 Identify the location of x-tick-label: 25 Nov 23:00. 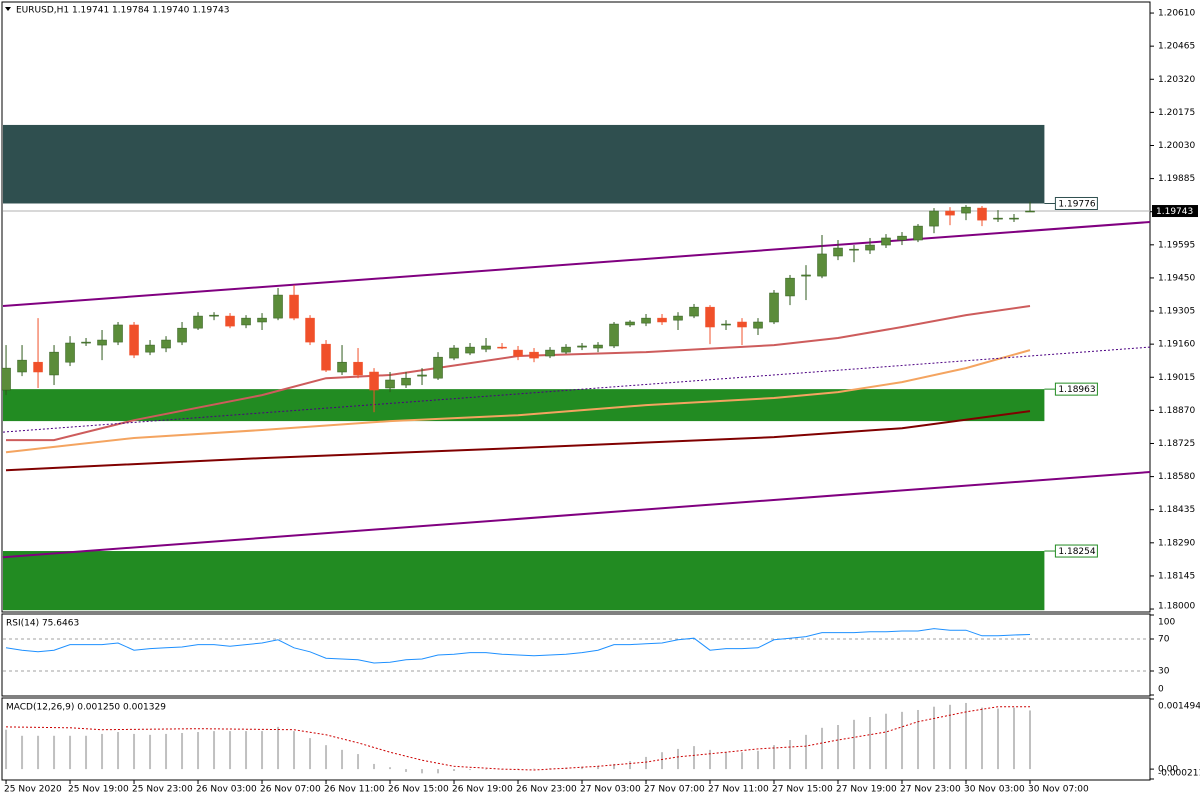
(162, 790).